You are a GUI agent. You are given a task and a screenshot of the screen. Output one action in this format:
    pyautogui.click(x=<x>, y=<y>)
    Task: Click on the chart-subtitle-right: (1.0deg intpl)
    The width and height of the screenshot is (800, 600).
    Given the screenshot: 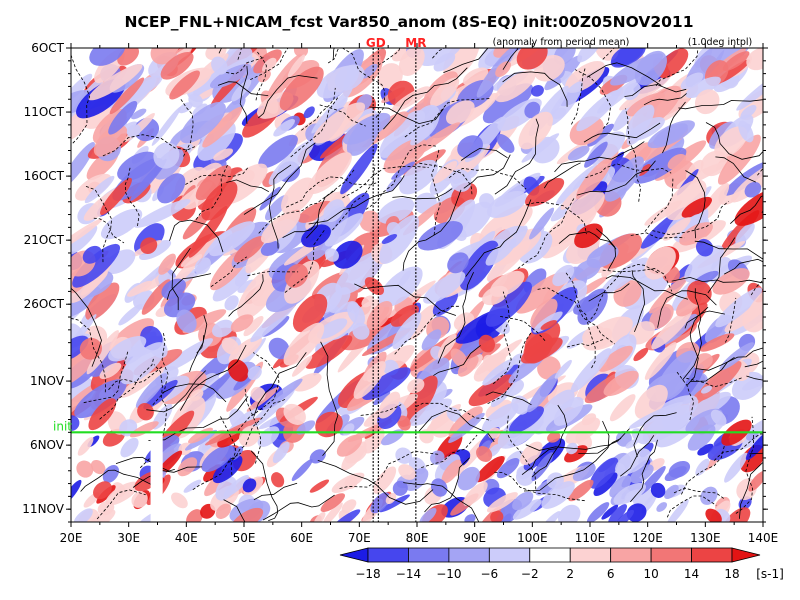 What is the action you would take?
    pyautogui.click(x=720, y=42)
    